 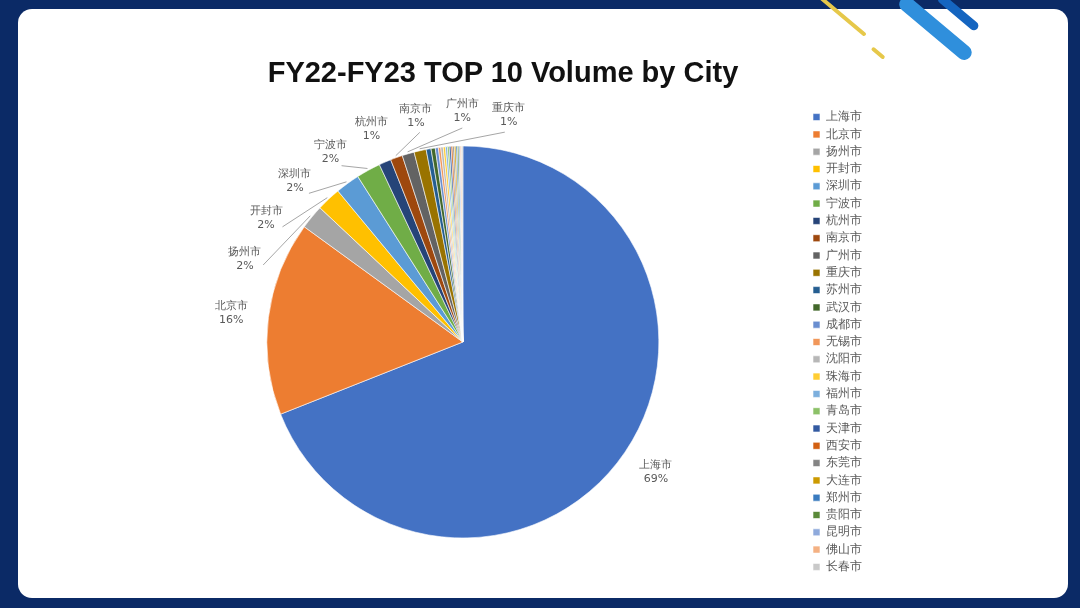 What do you see at coordinates (844, 358) in the screenshot?
I see `legend-label: 沈阳市` at bounding box center [844, 358].